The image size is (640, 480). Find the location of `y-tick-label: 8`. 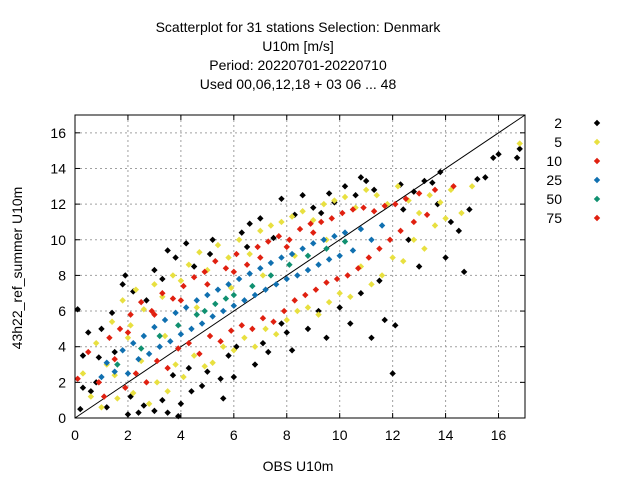

y-tick-label: 8 is located at coordinates (62, 275).